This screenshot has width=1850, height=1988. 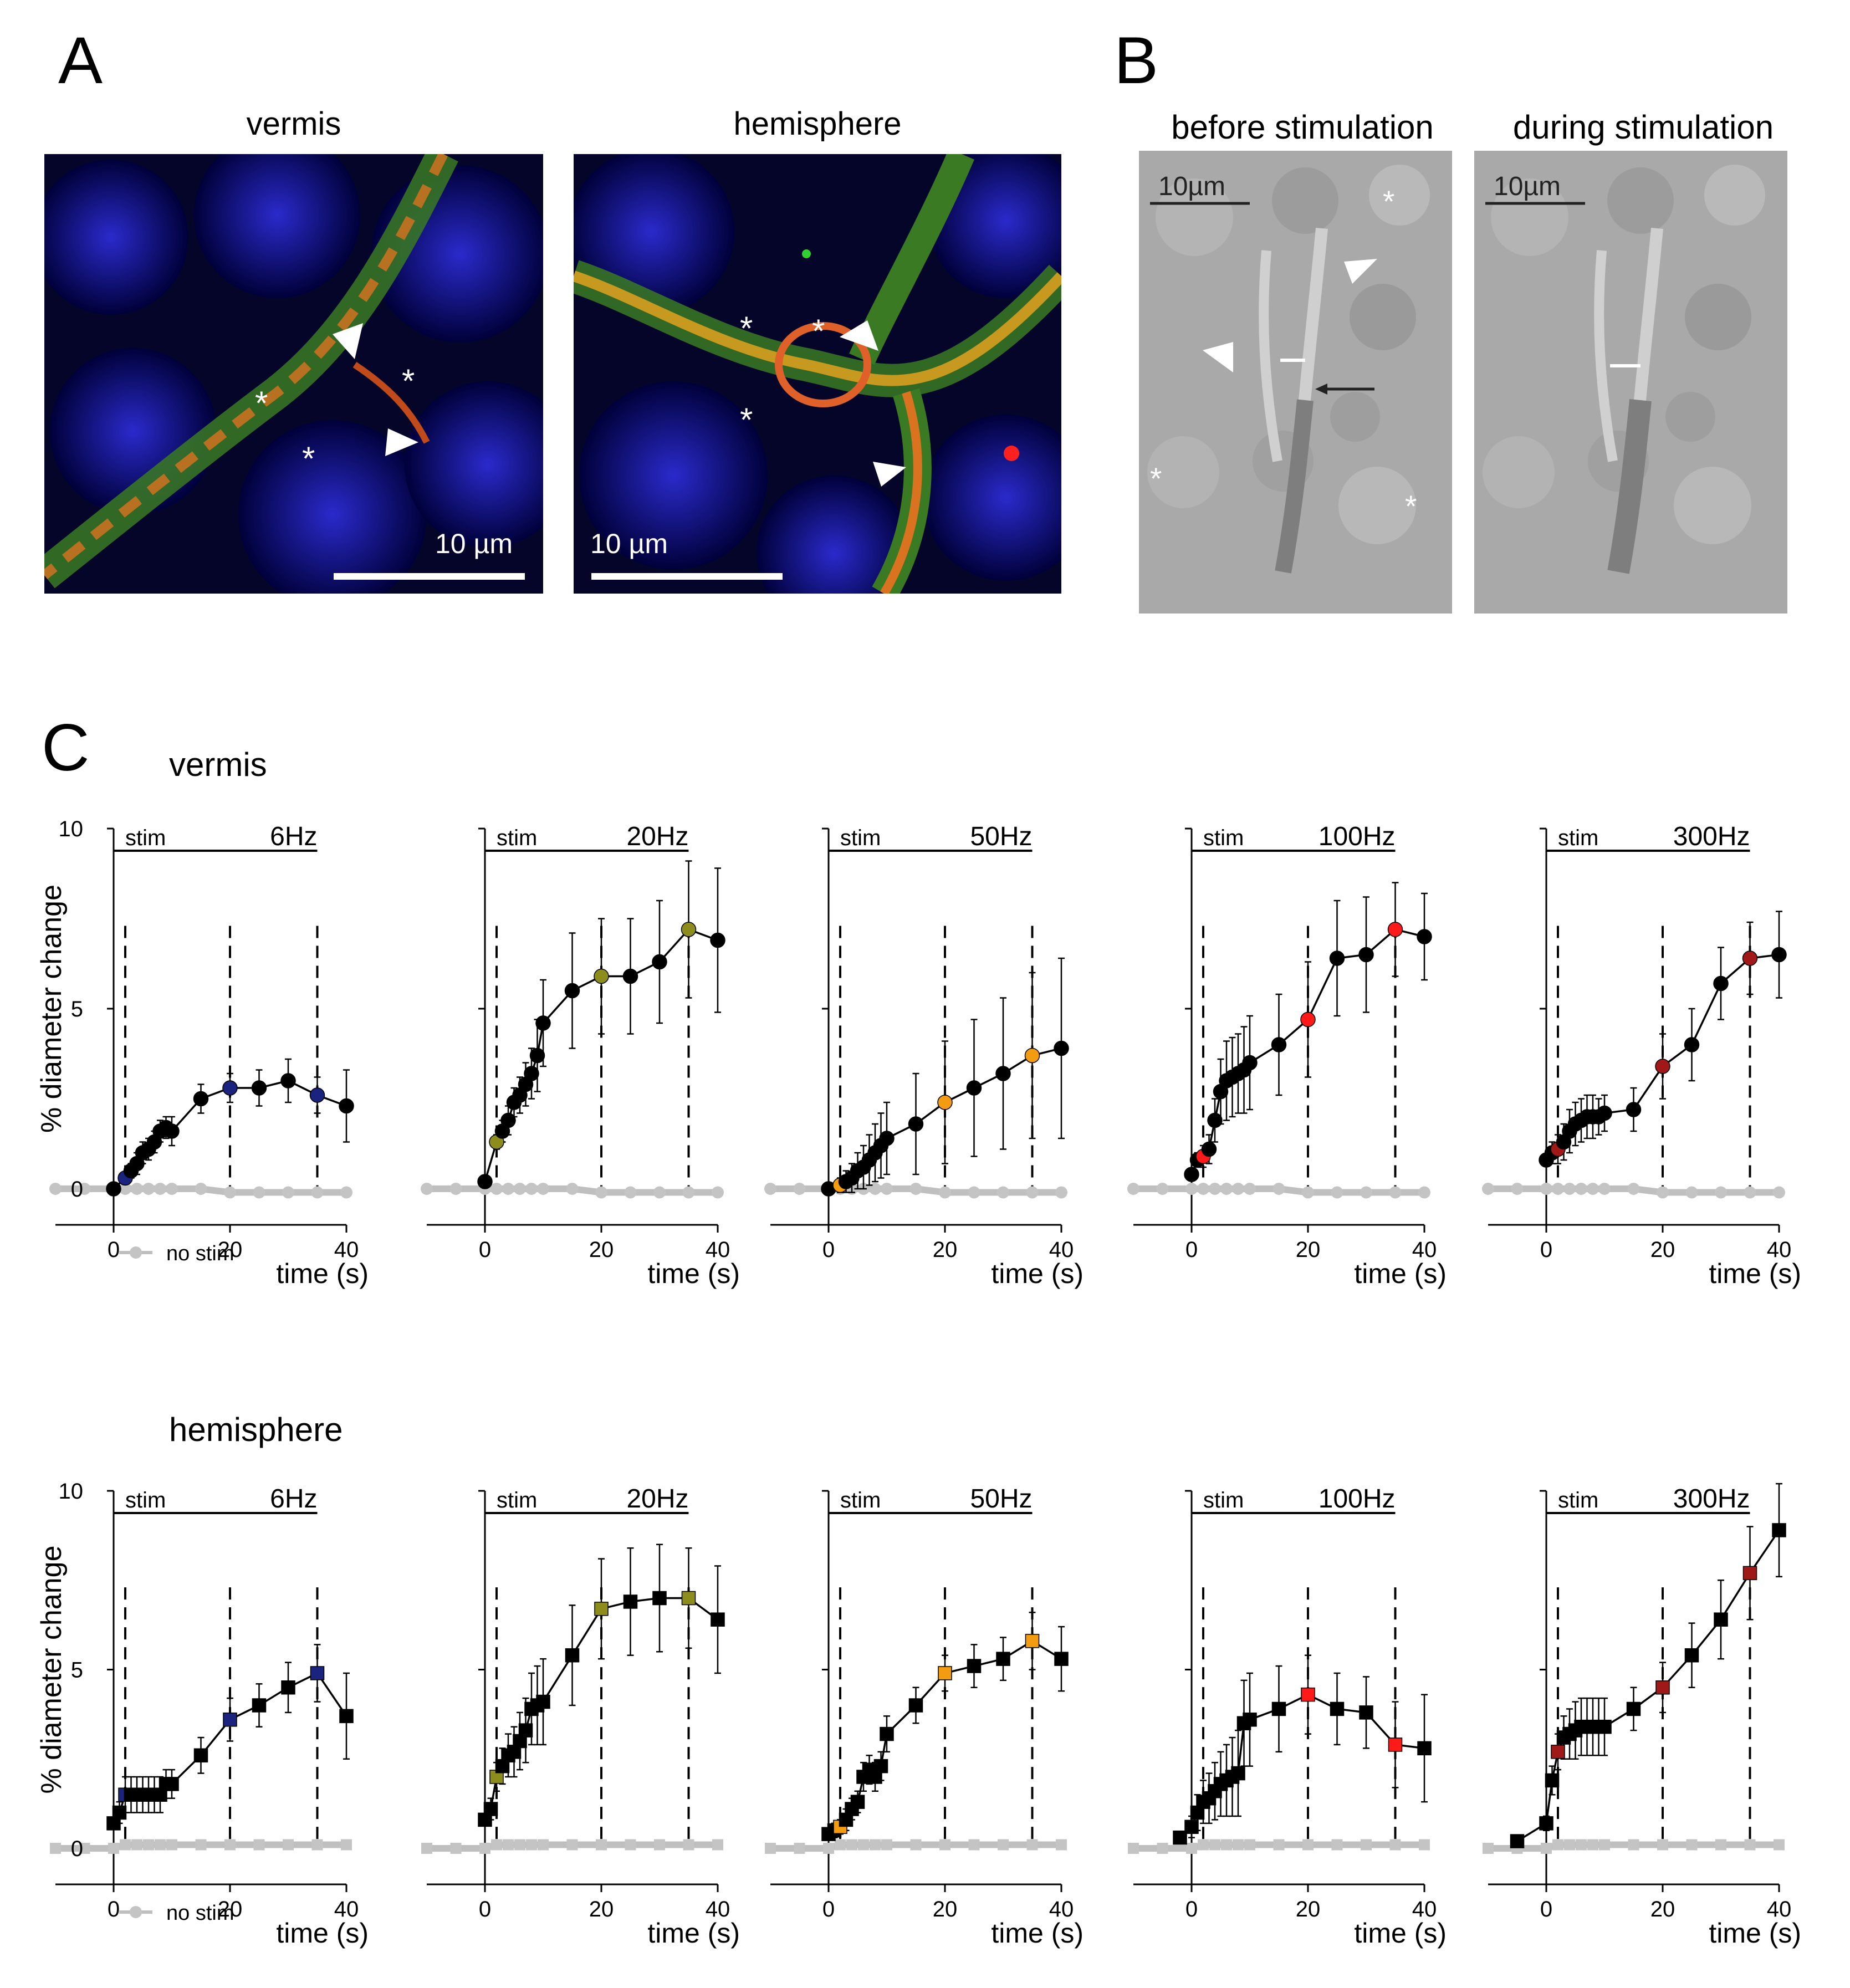 I want to click on diameter-marker, so click(x=1293, y=361).